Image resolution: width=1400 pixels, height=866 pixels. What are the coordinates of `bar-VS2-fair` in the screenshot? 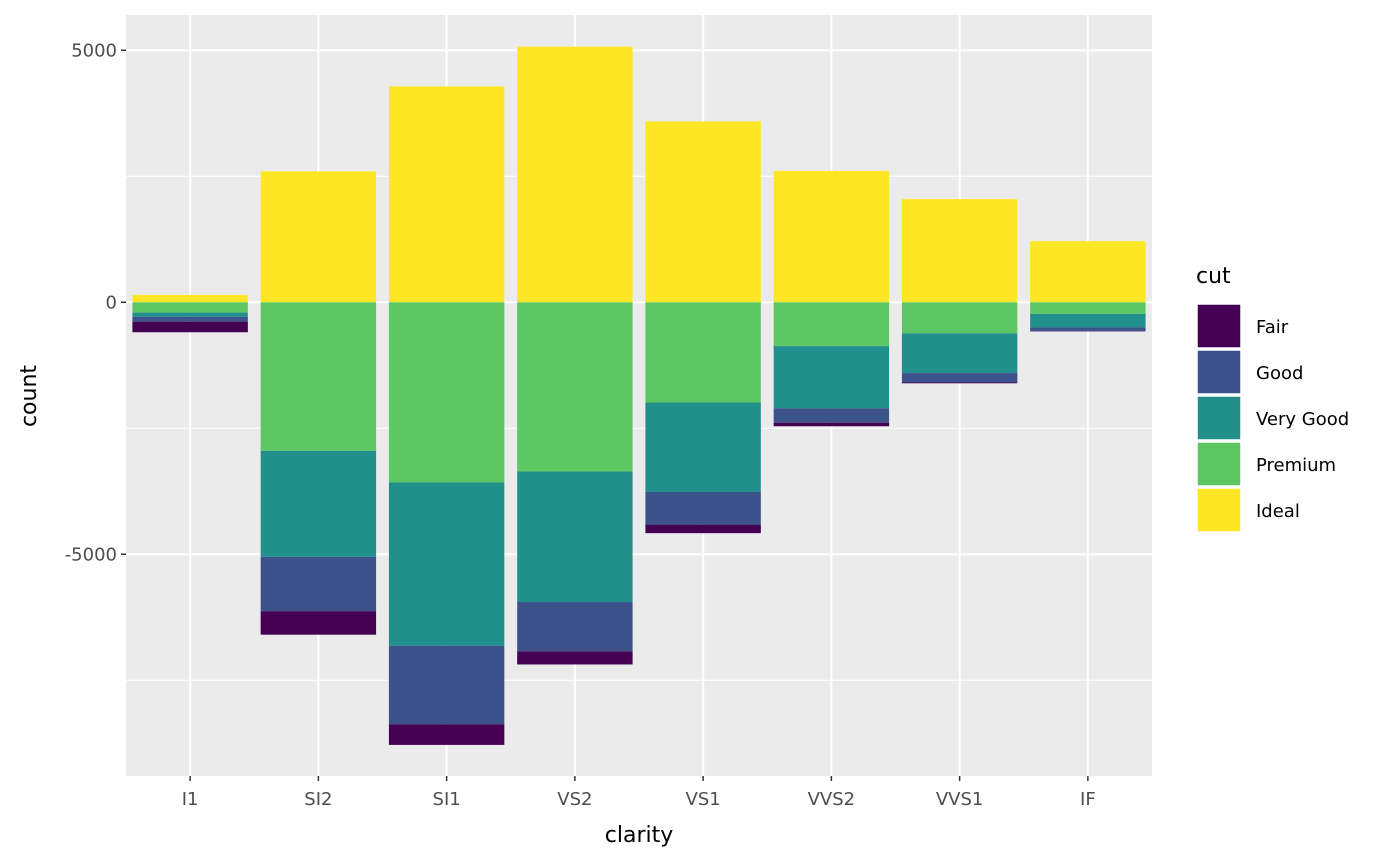 It's located at (575, 658).